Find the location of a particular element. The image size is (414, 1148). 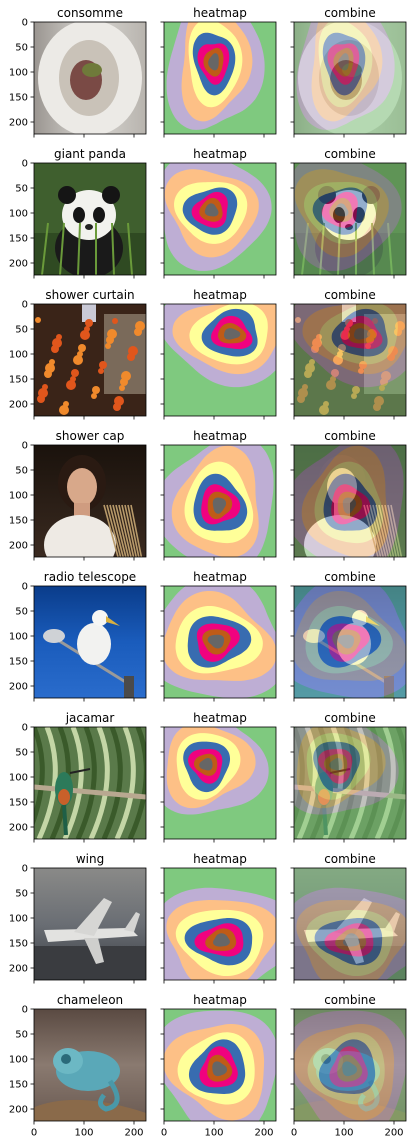

row7-image-branch is located at coordinates (90, 1110).